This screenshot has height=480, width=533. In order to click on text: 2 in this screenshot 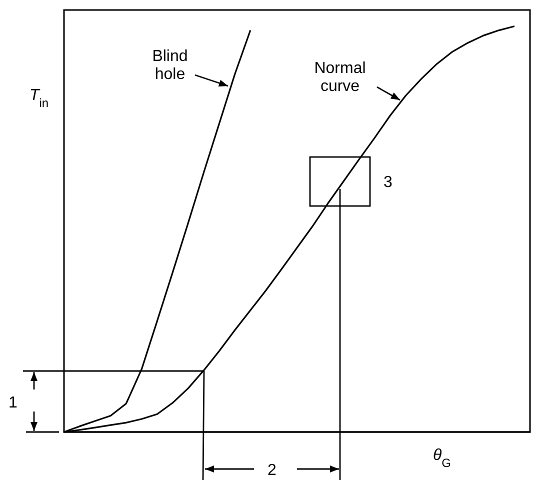, I will do `click(272, 470)`.